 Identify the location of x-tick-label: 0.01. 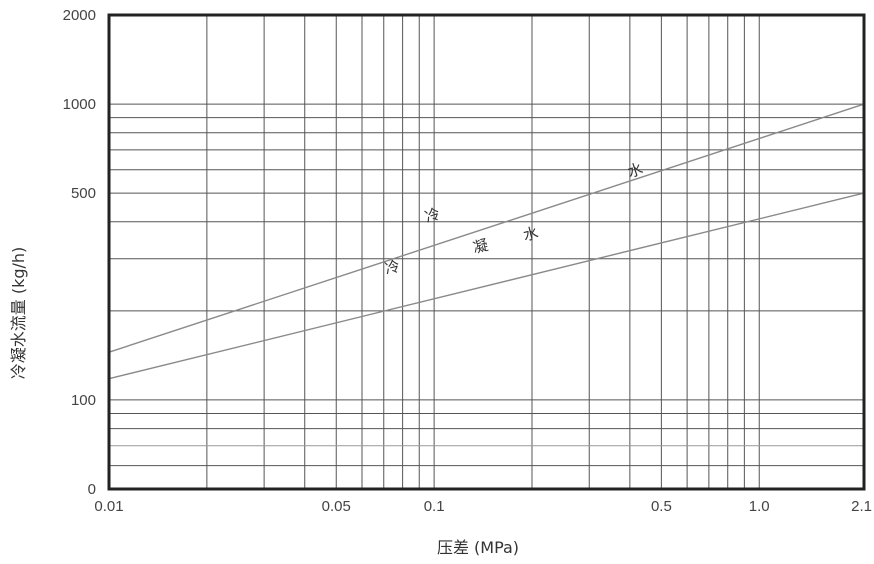
(108, 506).